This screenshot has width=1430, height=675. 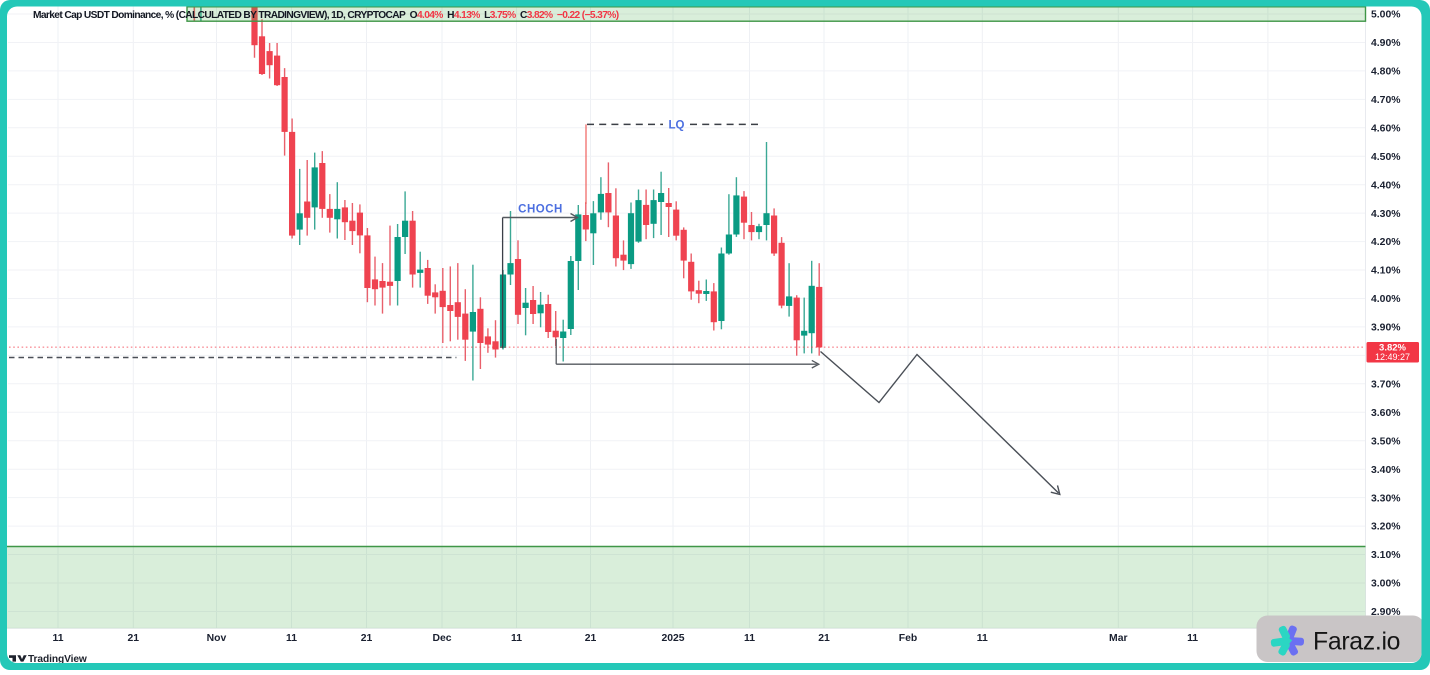 I want to click on svg-text: 2025, so click(x=672, y=638).